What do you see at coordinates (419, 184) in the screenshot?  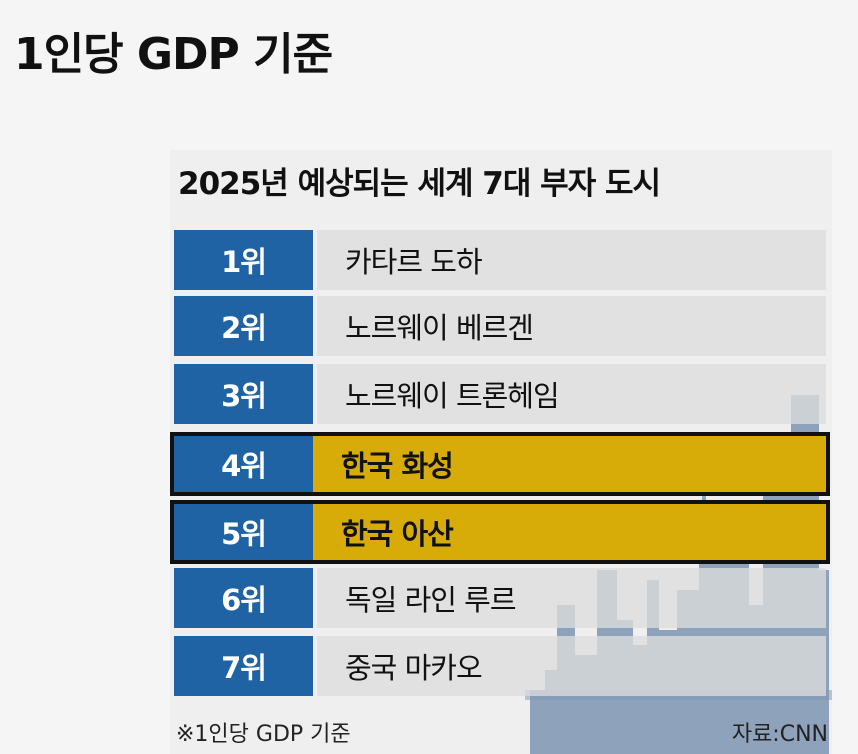 I see `chart-title: 2025년 예상되는 세계 7대 부자 도시` at bounding box center [419, 184].